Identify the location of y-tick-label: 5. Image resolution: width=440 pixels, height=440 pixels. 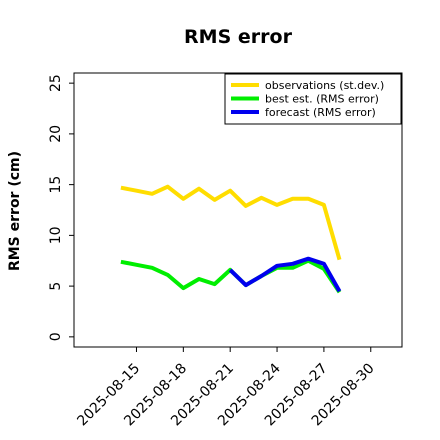
(56, 286).